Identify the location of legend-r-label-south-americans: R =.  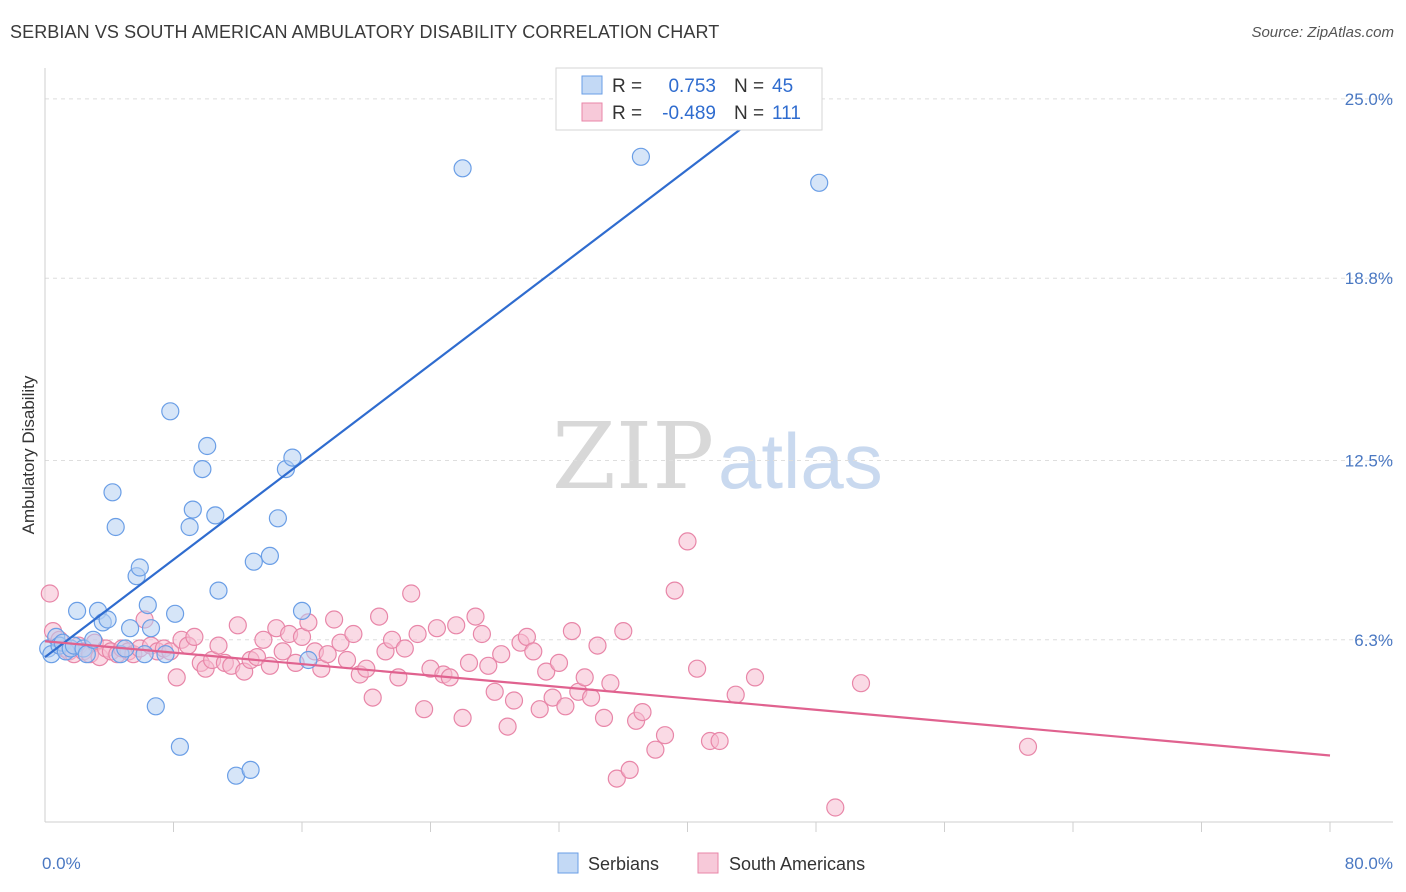
(627, 113).